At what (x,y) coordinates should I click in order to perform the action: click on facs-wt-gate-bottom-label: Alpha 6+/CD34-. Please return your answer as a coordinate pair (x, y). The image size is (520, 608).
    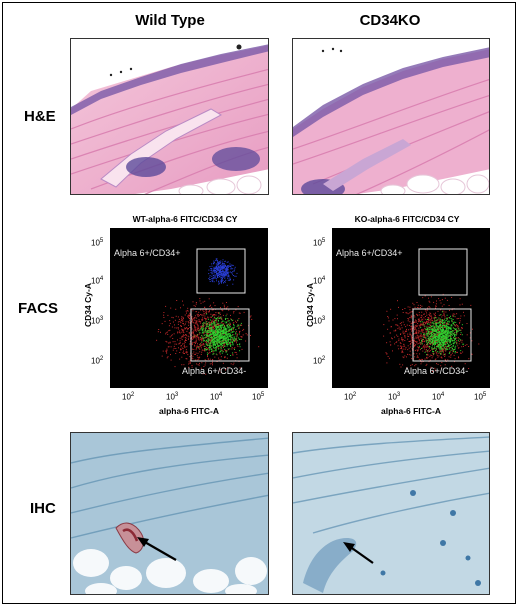
    Looking at the image, I should click on (214, 371).